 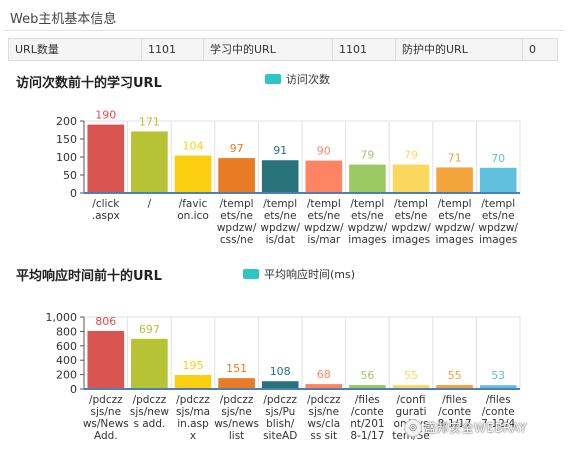 What do you see at coordinates (236, 424) in the screenshot?
I see `x-tick-label: ws/news` at bounding box center [236, 424].